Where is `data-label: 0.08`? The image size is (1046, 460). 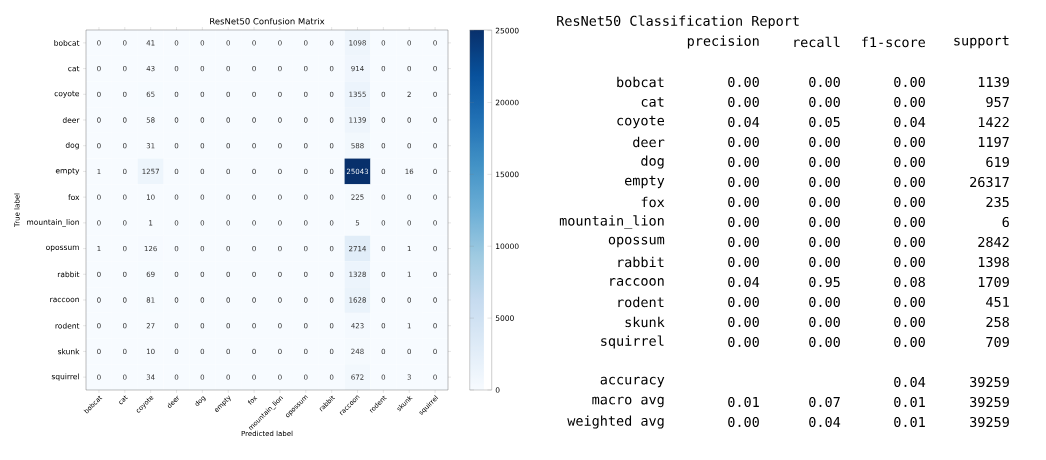 data-label: 0.08 is located at coordinates (909, 282).